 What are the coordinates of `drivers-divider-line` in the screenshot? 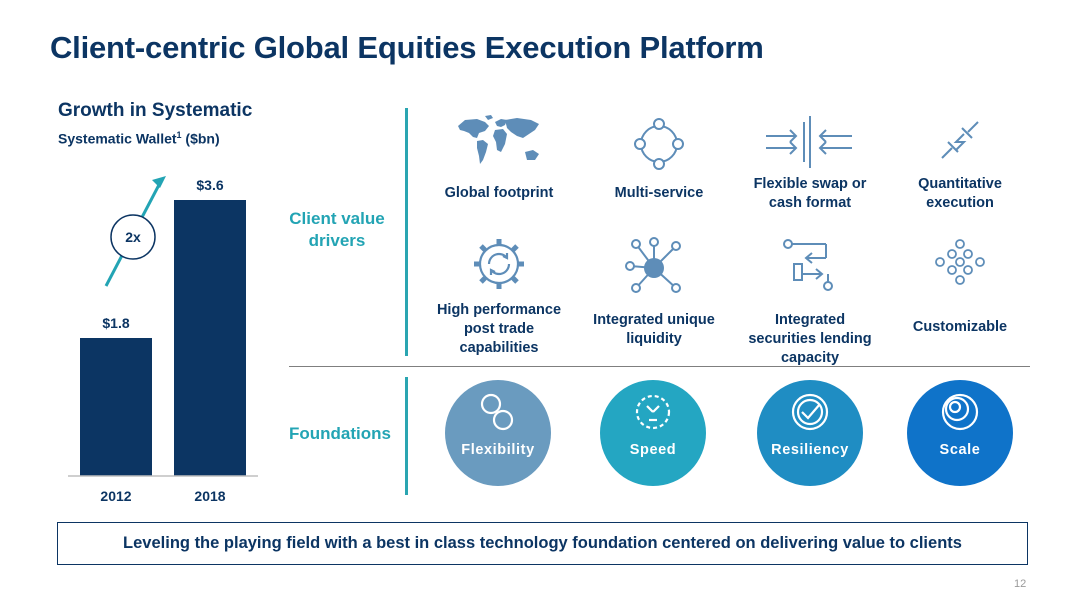 It's located at (406, 232).